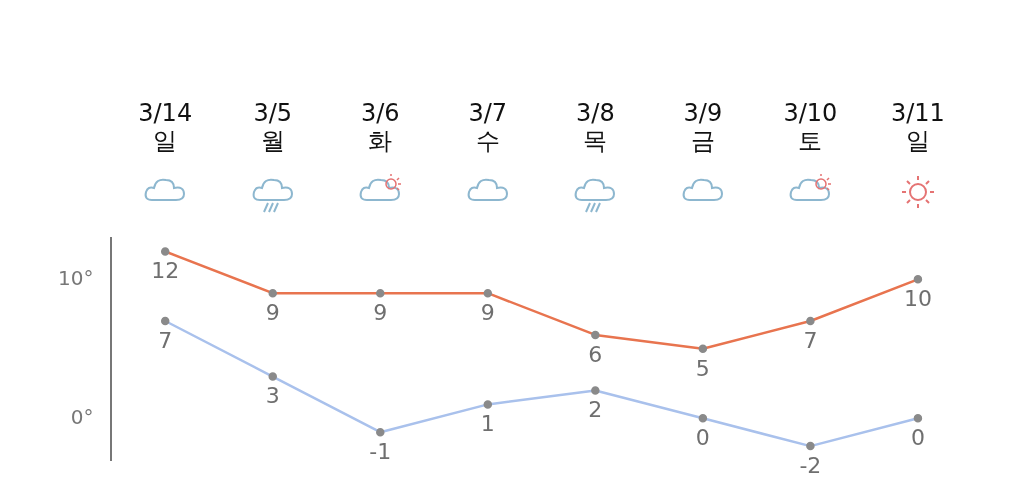 Image resolution: width=1028 pixels, height=500 pixels. I want to click on data-label: -1, so click(380, 451).